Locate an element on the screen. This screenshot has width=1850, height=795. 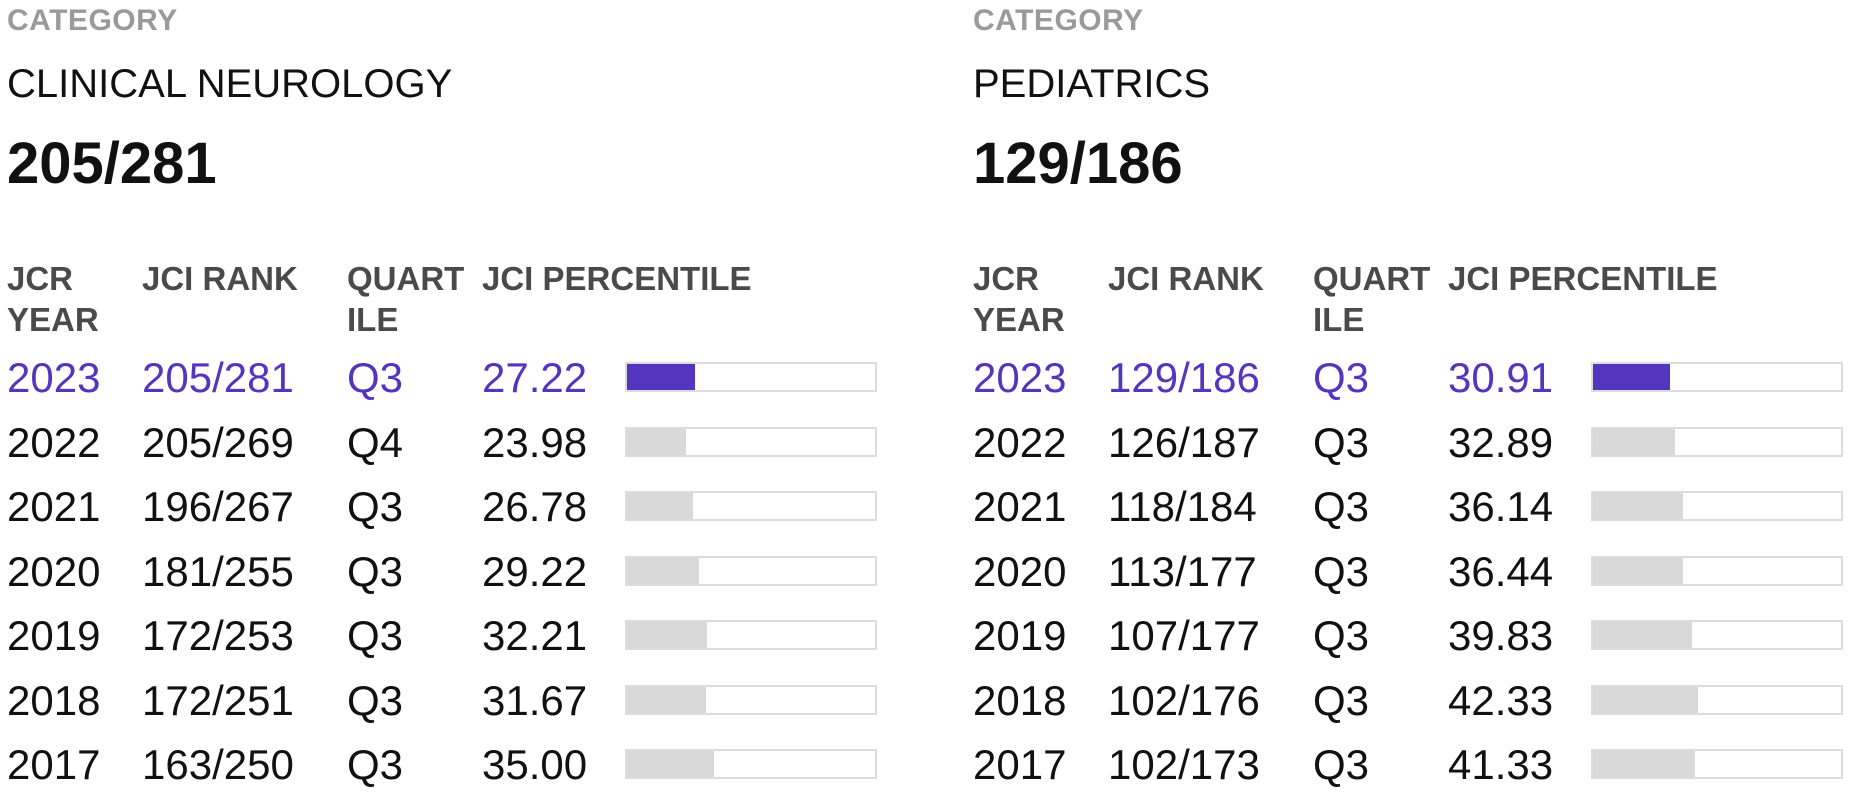
category-name: CLINICAL NEUROLOGY is located at coordinates (230, 84).